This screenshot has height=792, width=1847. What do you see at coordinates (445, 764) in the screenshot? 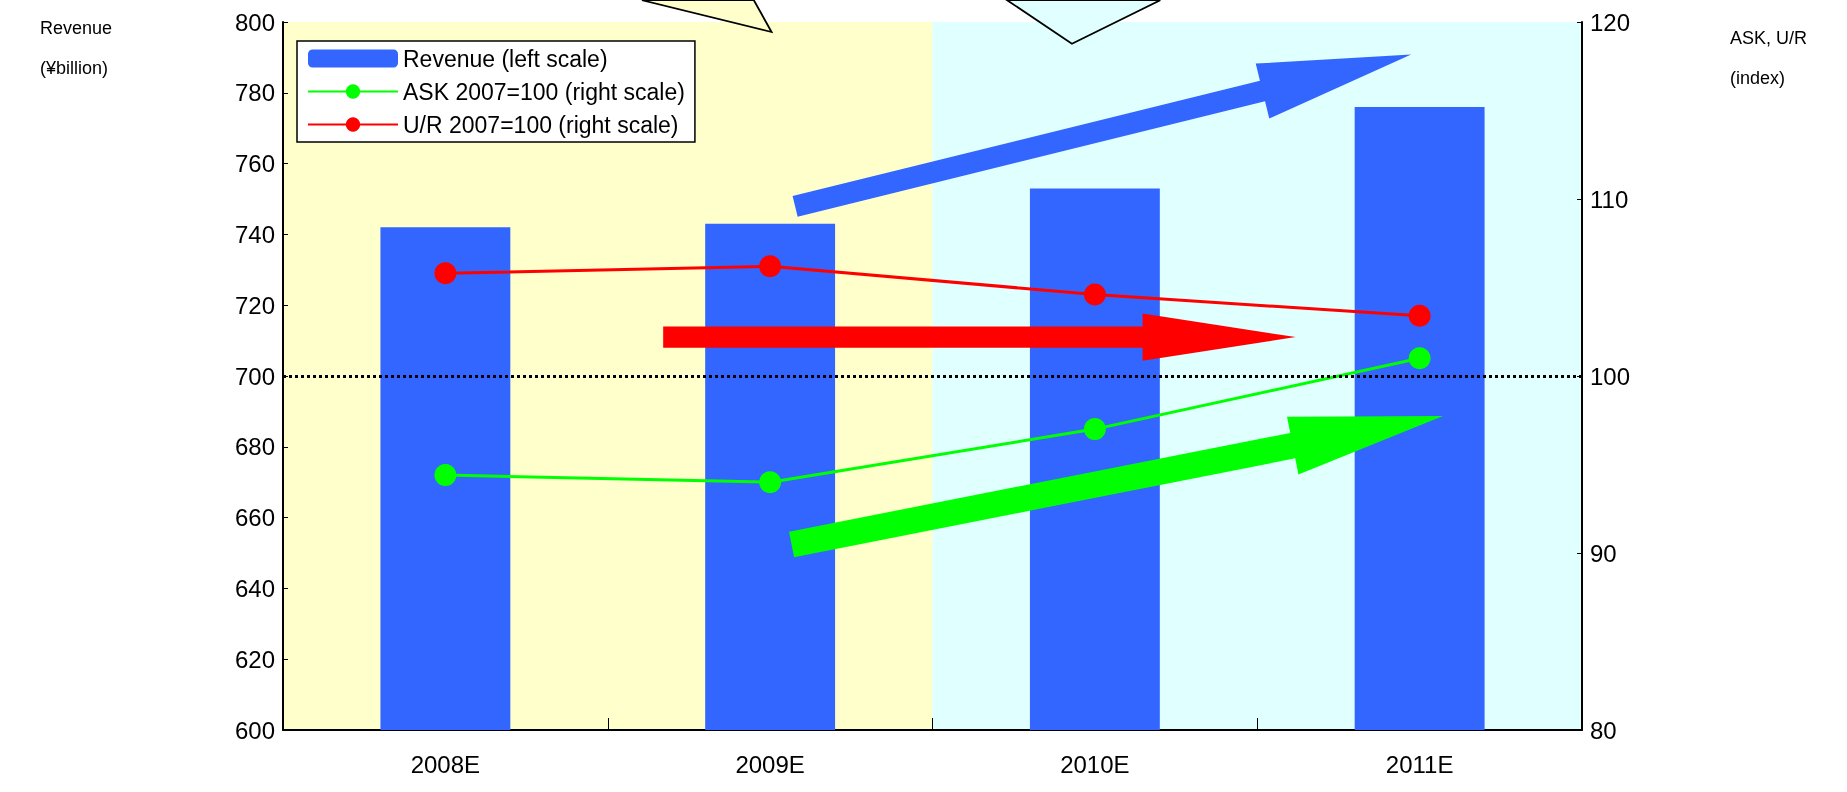
I see `x-tick-label: 2008E` at bounding box center [445, 764].